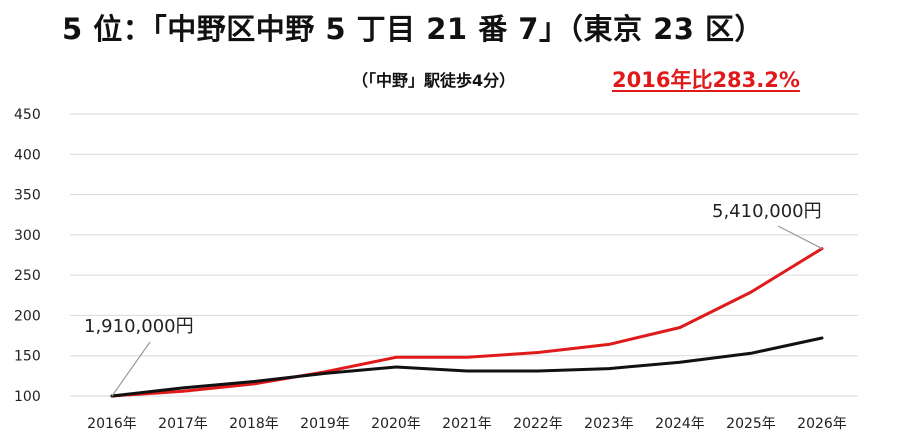 This screenshot has width=900, height=444. Describe the element at coordinates (27, 115) in the screenshot. I see `y-tick-label: 450` at that location.